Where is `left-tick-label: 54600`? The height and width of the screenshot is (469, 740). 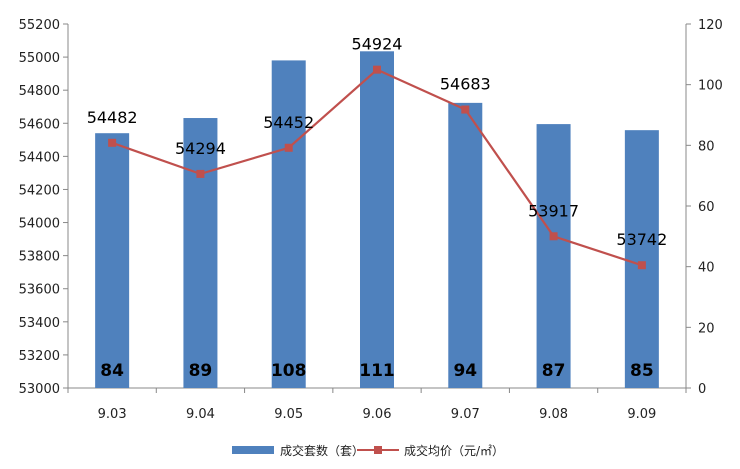 left-tick-label: 54600 is located at coordinates (39, 124).